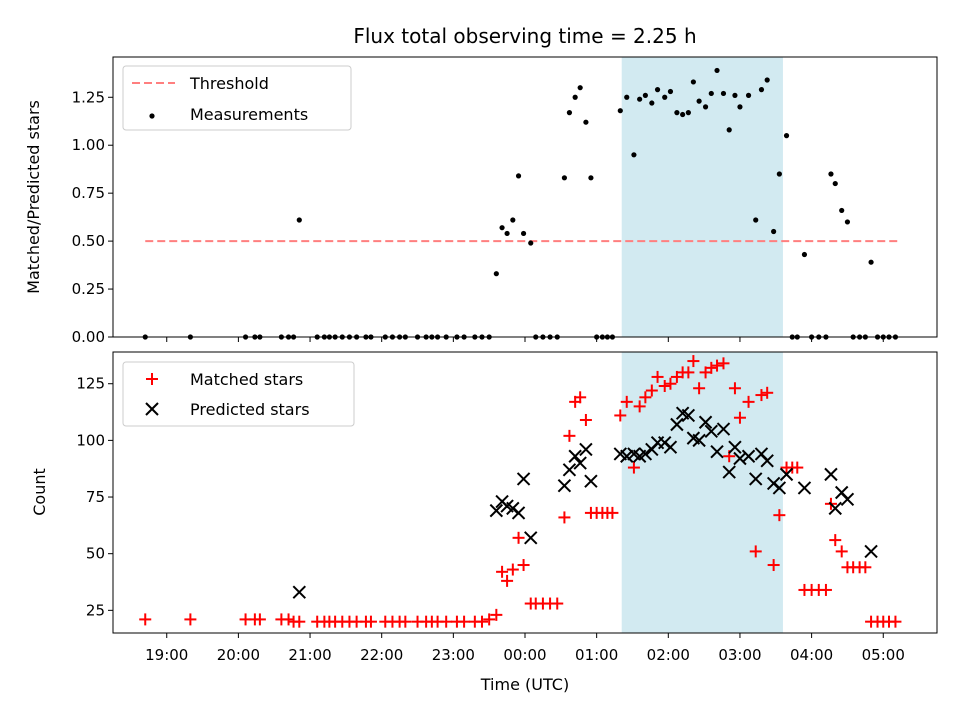  Describe the element at coordinates (739, 655) in the screenshot. I see `x-tick-label: 03:00` at that location.